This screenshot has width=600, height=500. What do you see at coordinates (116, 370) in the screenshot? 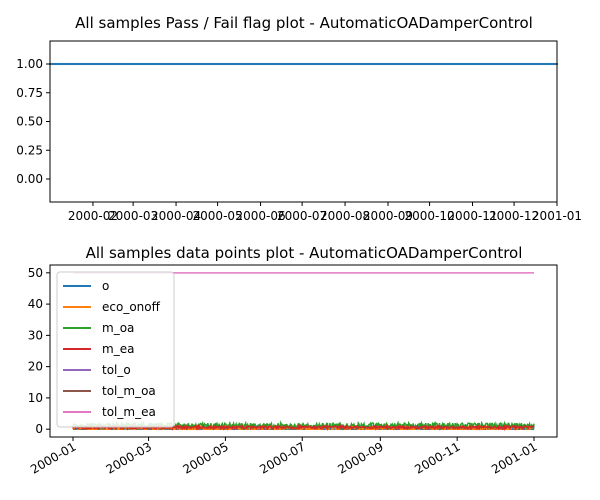
I see `legend-label: tol_o` at bounding box center [116, 370].